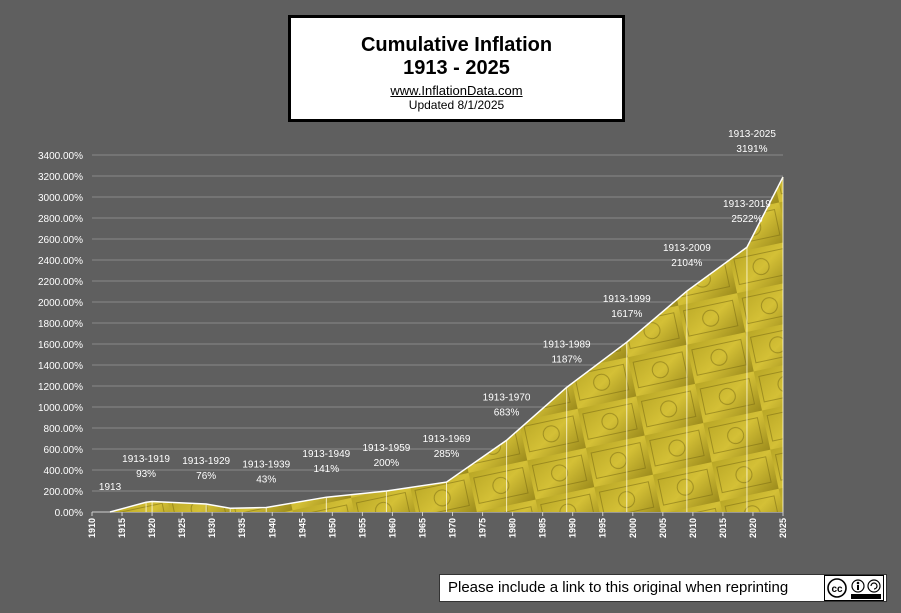 The height and width of the screenshot is (613, 901). What do you see at coordinates (747, 204) in the screenshot?
I see `data-label-range: 1913-2019` at bounding box center [747, 204].